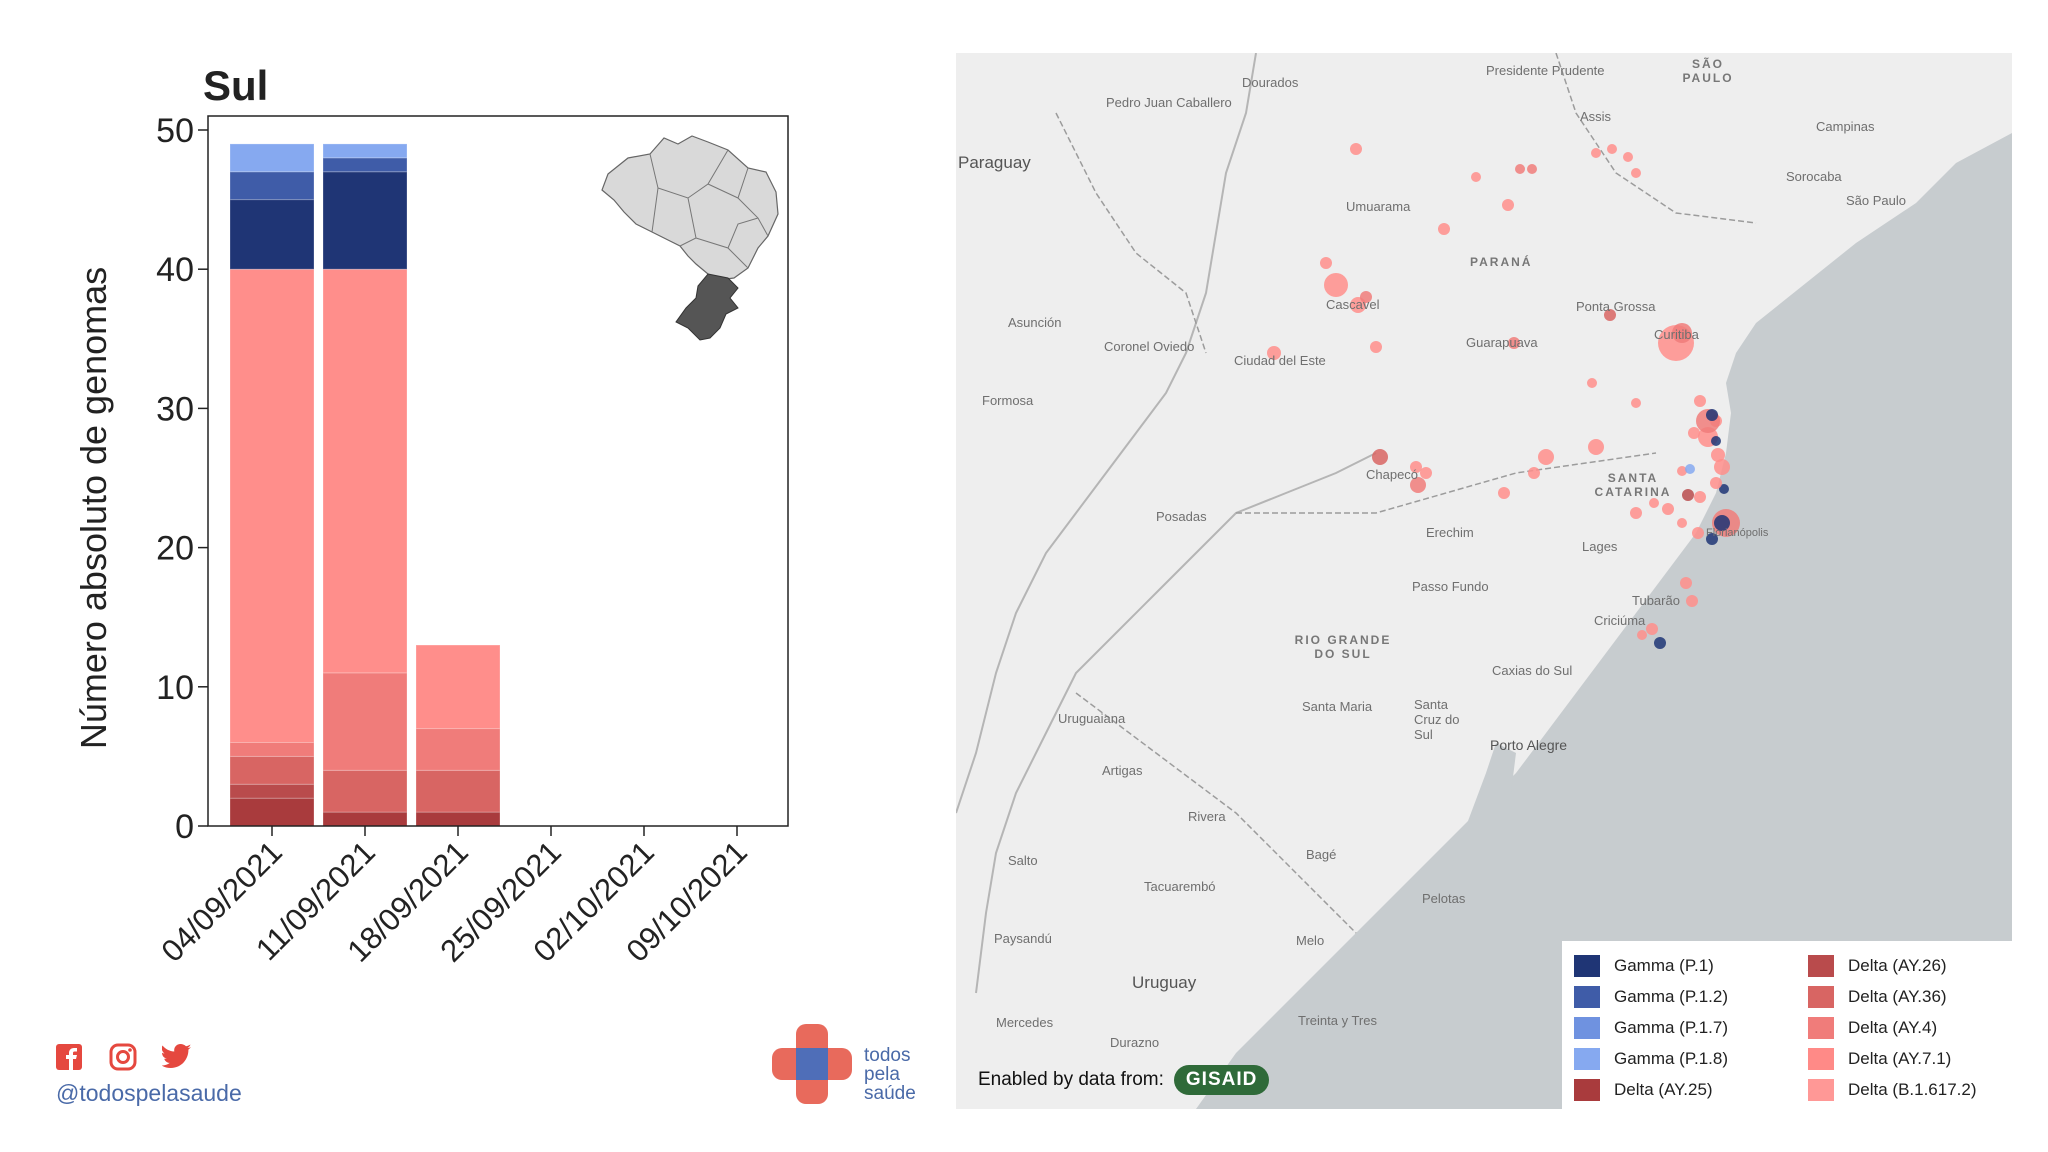  I want to click on city-chapeco: Chapecó, so click(1392, 474).